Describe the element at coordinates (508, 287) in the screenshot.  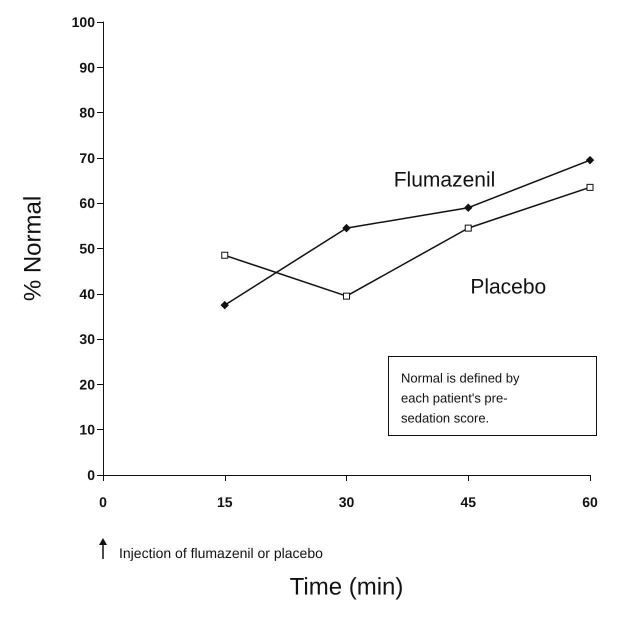
I see `text: Placebo` at that location.